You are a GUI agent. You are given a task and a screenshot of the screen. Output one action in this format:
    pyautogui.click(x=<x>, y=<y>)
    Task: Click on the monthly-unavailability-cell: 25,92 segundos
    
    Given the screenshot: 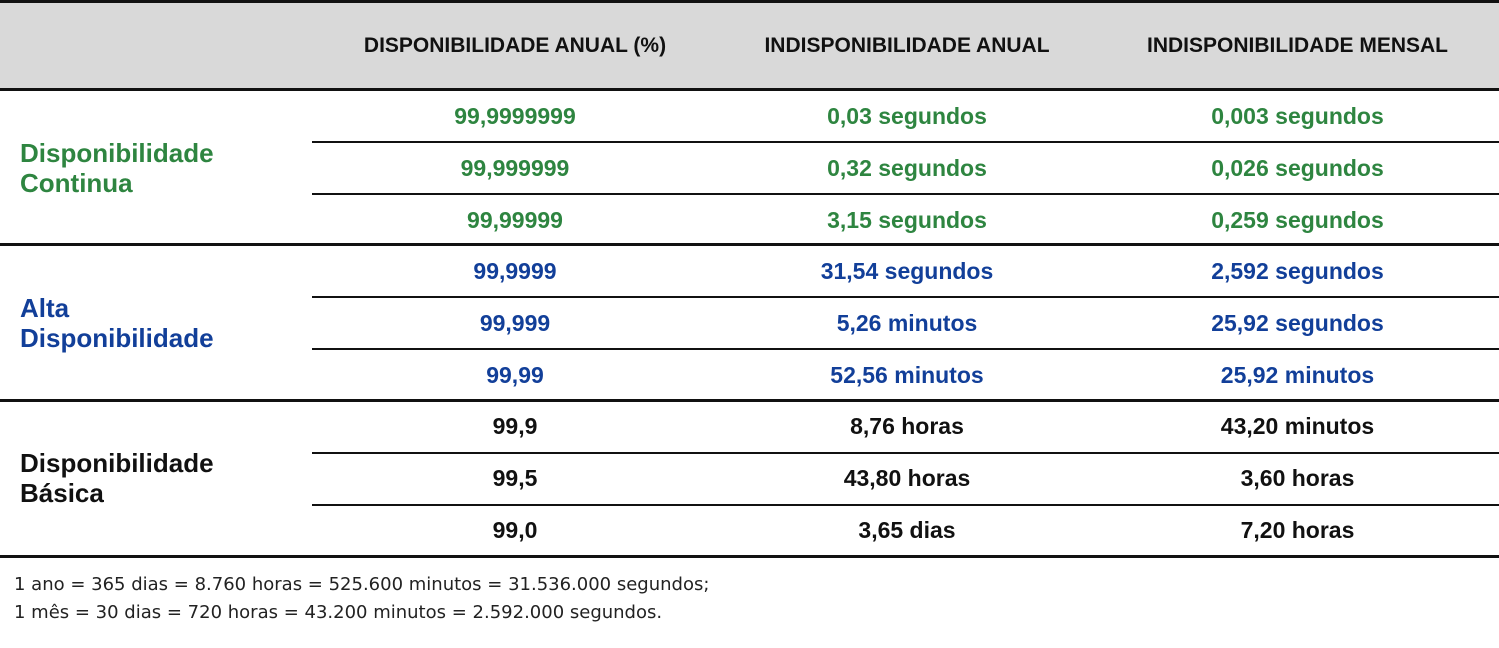 What is the action you would take?
    pyautogui.click(x=1297, y=323)
    